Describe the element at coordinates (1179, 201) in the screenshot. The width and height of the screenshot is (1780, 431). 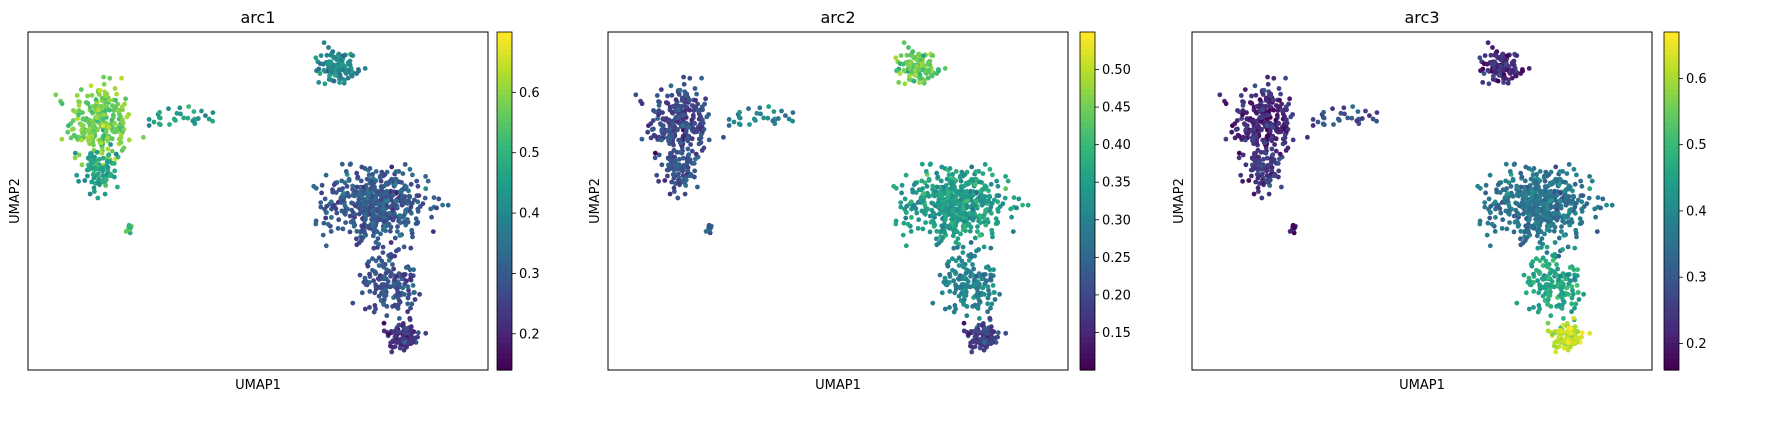
I see `y-axis-label: UMAP2` at that location.